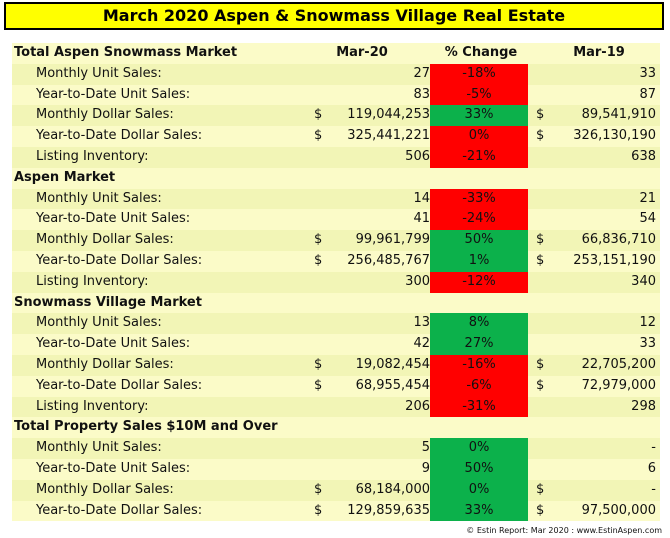 The width and height of the screenshot is (670, 538). I want to click on percent-change-cell: -24%, so click(479, 220).